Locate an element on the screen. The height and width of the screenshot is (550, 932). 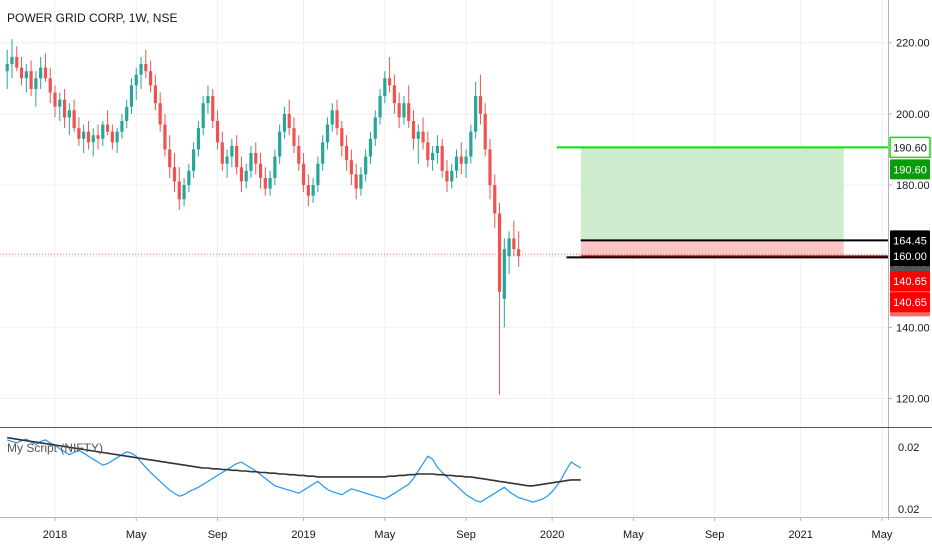
indicator-y-tick-label: 0.02 is located at coordinates (908, 448).